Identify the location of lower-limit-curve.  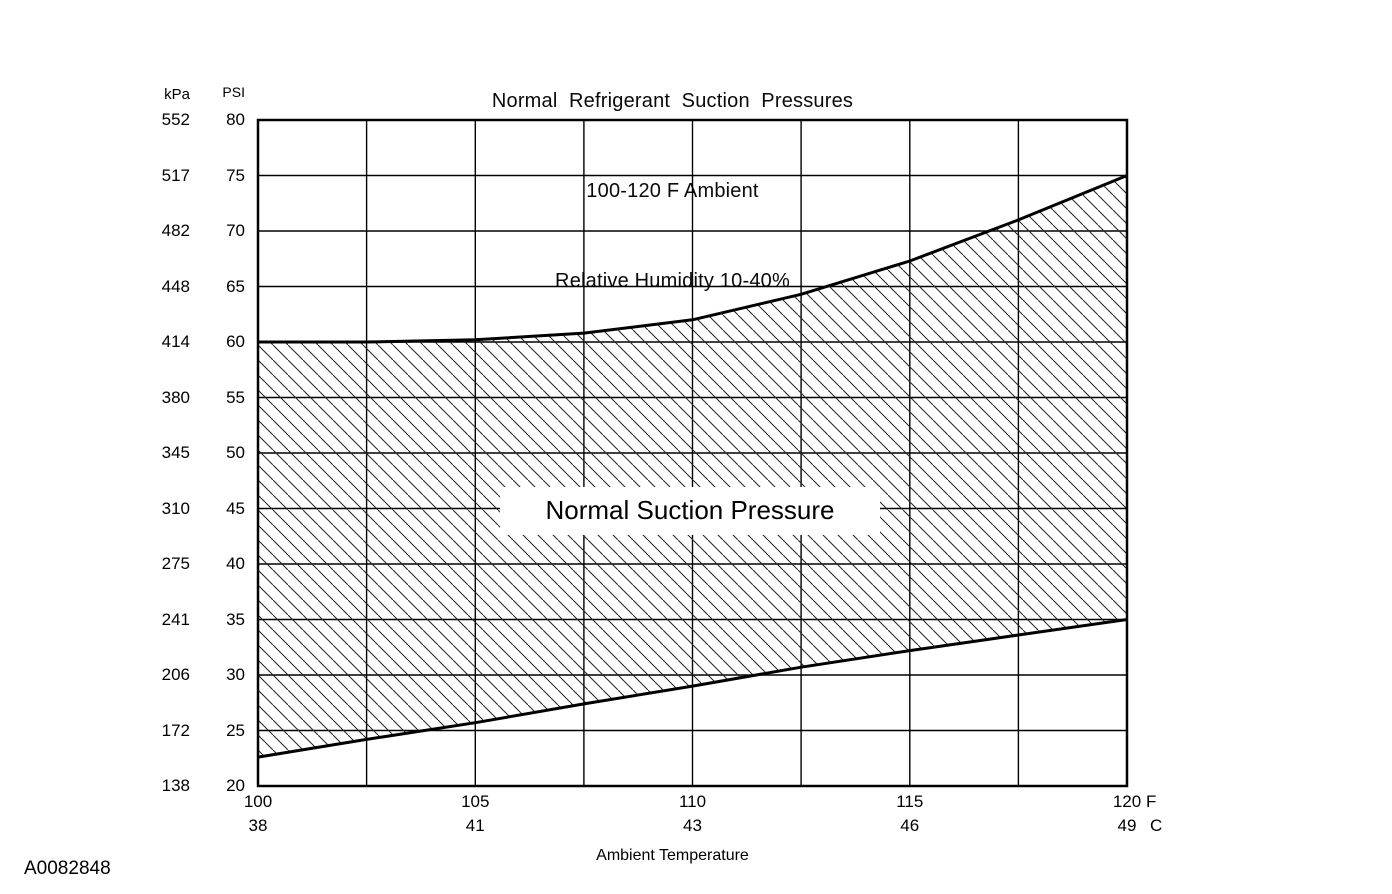
(692, 688).